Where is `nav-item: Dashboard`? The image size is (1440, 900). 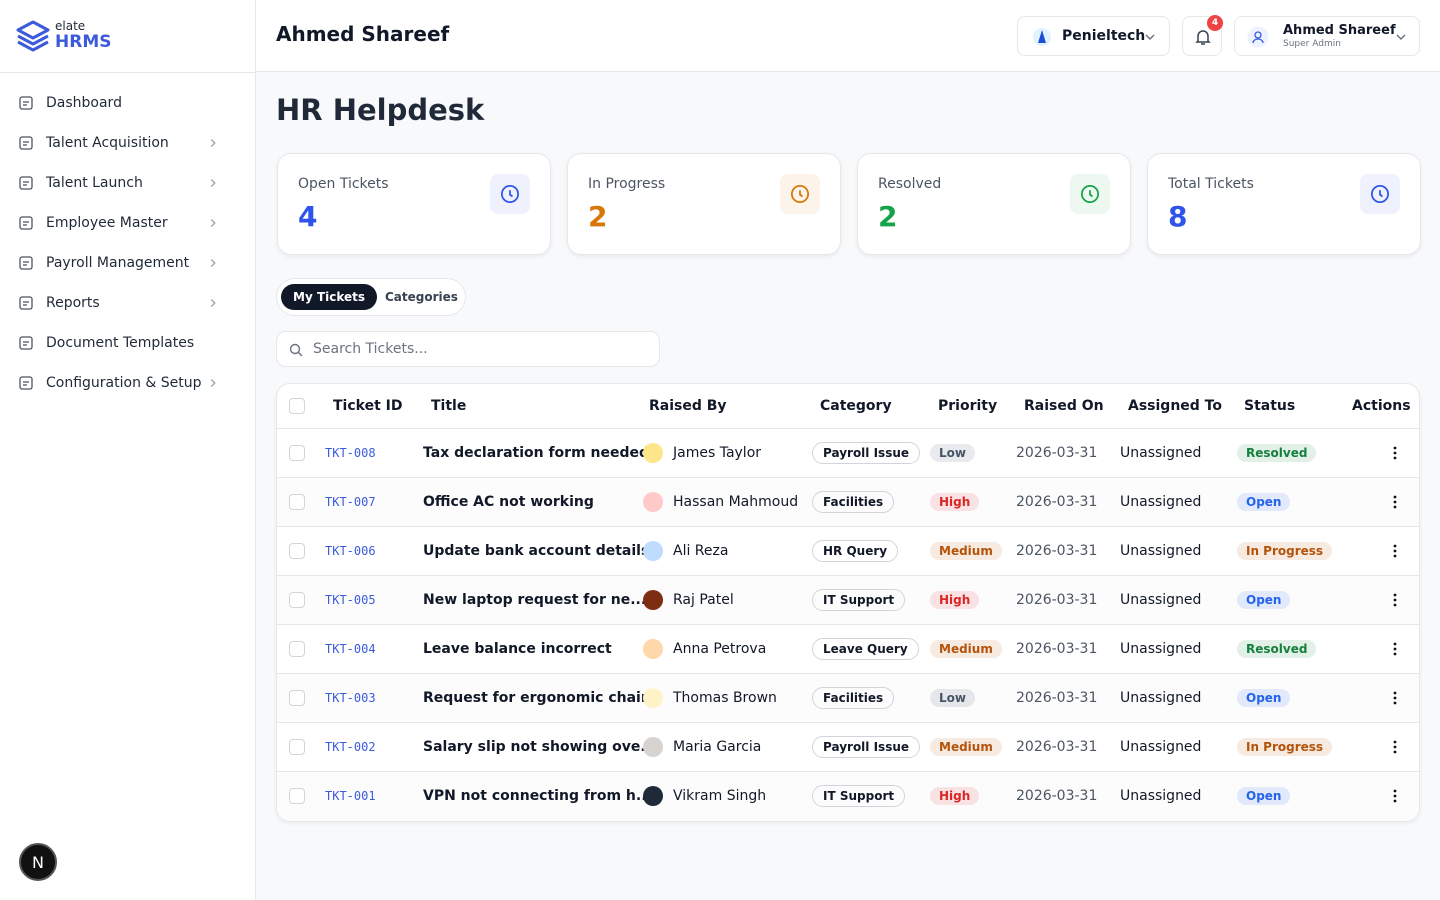
nav-item: Dashboard is located at coordinates (128, 103).